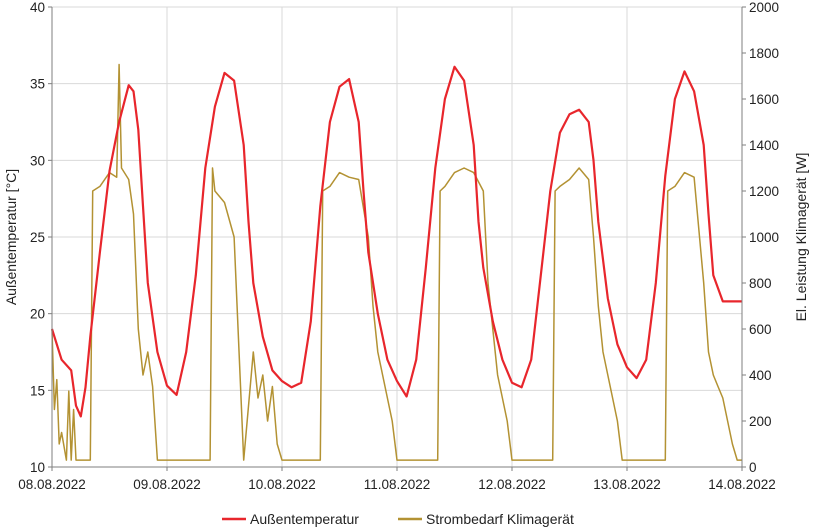 This screenshot has width=816, height=528. I want to click on right-tick-label: 1400, so click(764, 145).